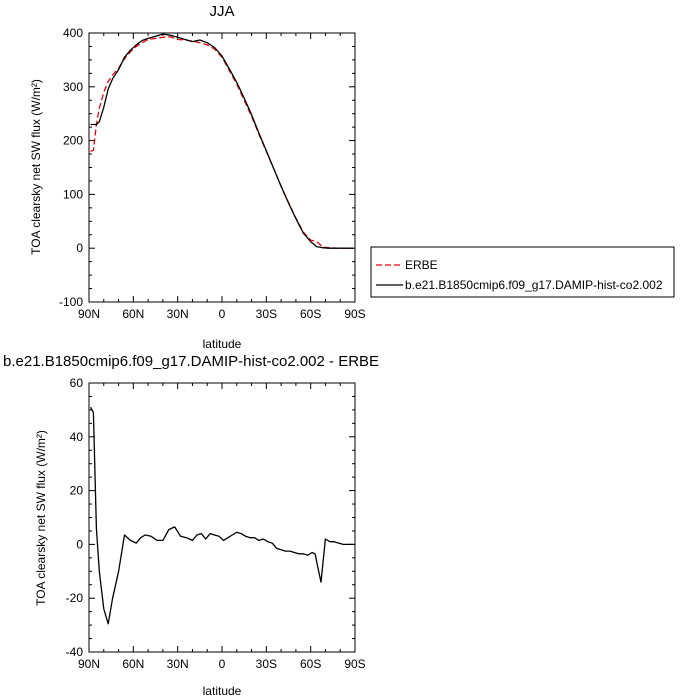 The height and width of the screenshot is (700, 700). Describe the element at coordinates (222, 664) in the screenshot. I see `bottom-x-tick-label: 0` at that location.